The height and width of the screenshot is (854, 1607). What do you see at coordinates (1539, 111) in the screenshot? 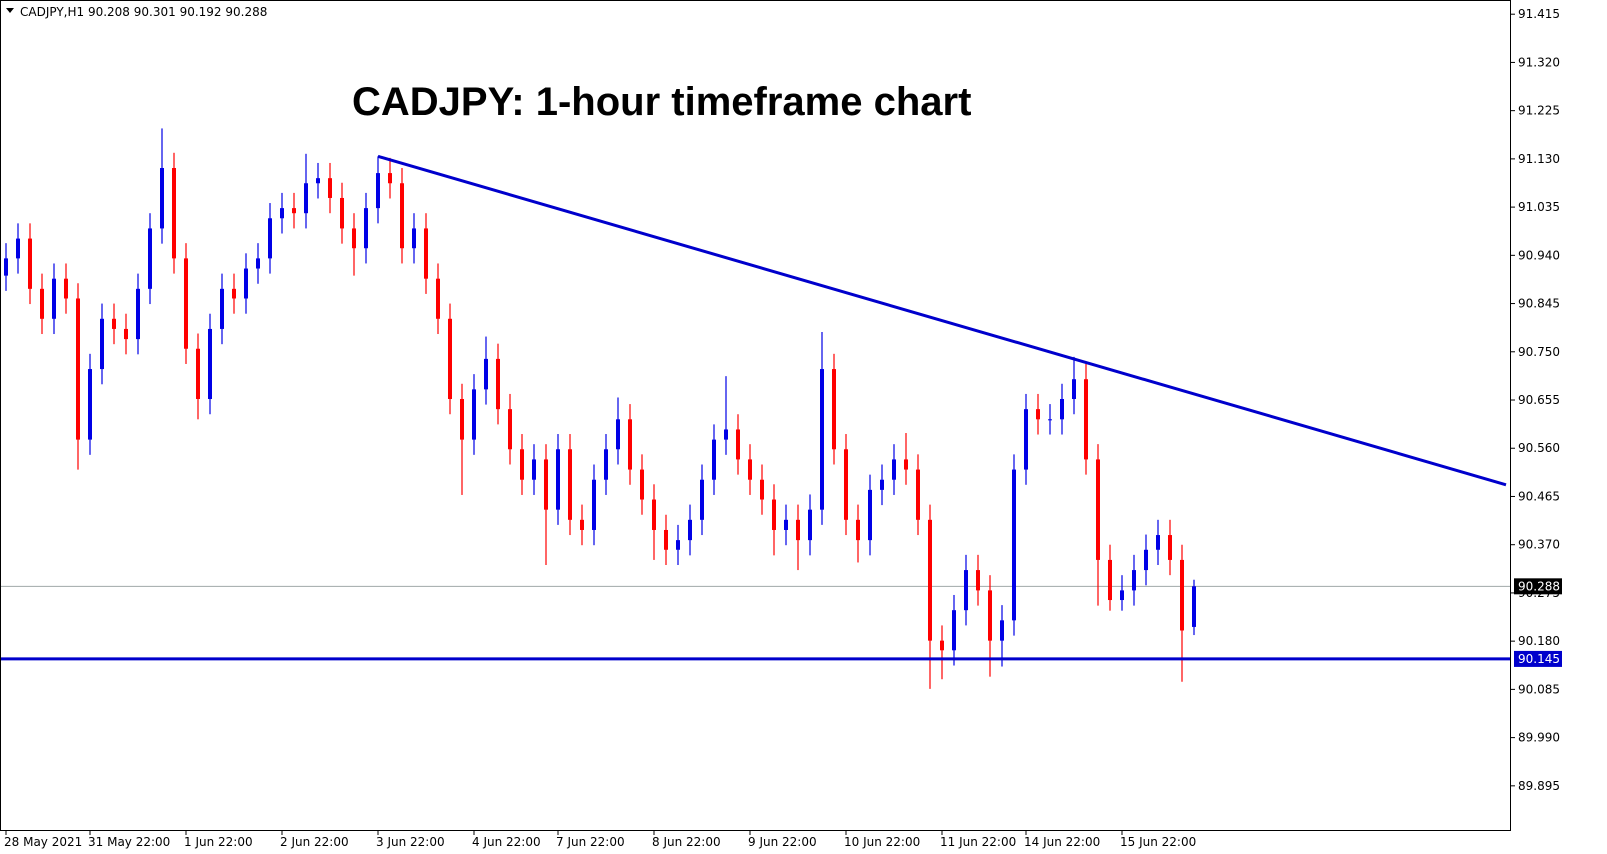
I see `y-tick-label: 91.225` at bounding box center [1539, 111].